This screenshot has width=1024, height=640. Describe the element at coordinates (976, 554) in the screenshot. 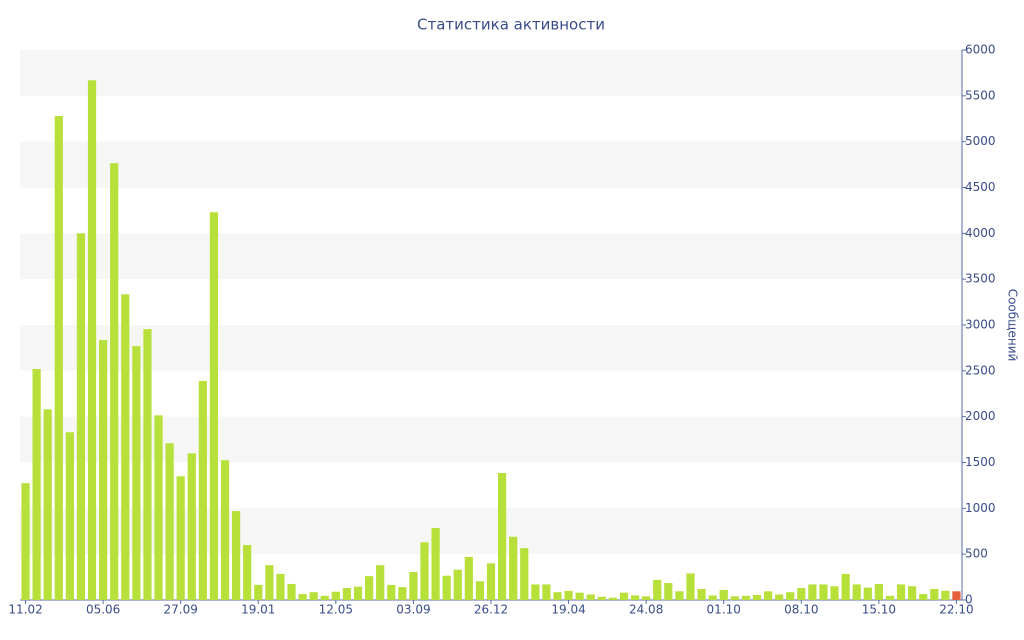

I see `y-tick-label: 500` at that location.